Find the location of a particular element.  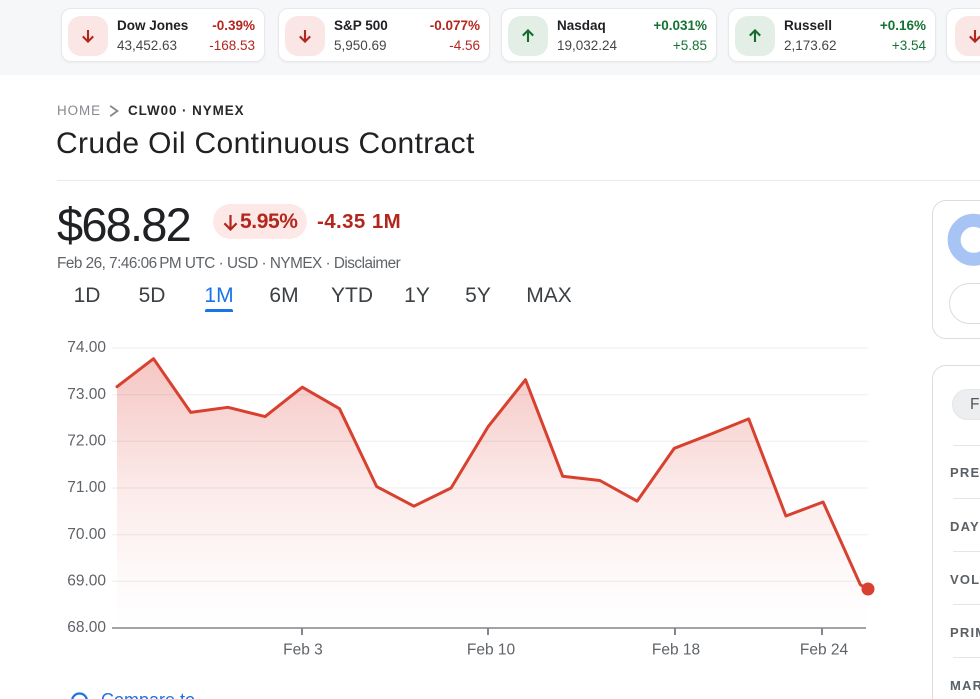

svg-text: 73.00 is located at coordinates (86, 394).